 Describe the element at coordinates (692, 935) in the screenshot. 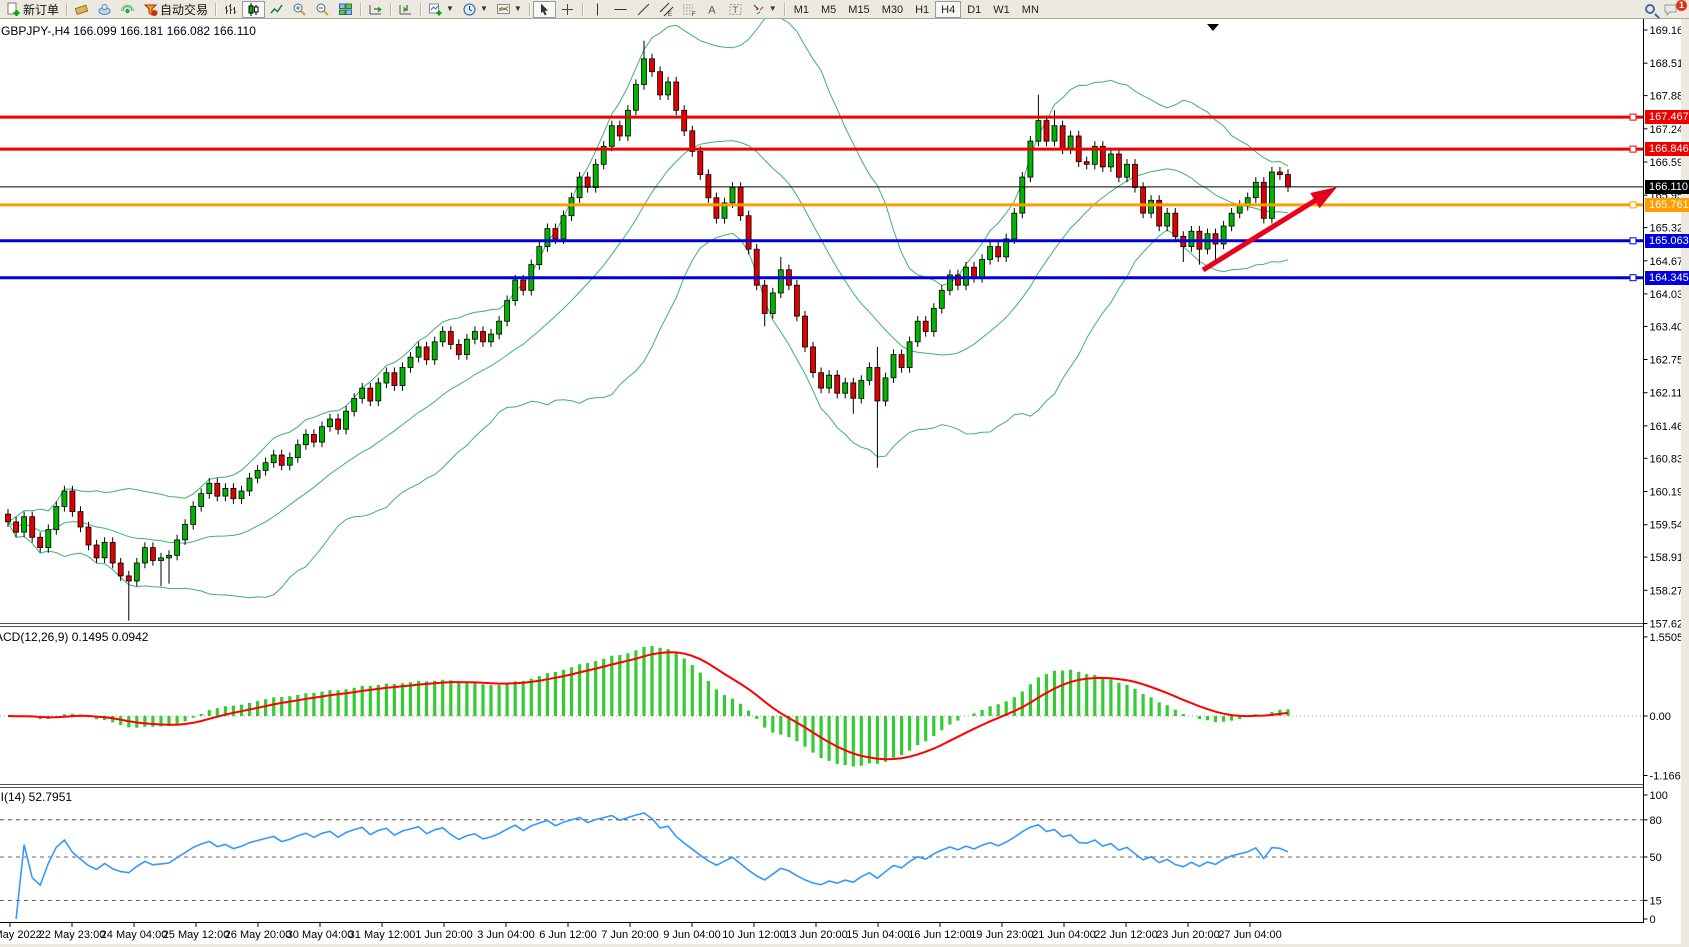

I see `svg-text: 9 Jun 04:00` at that location.